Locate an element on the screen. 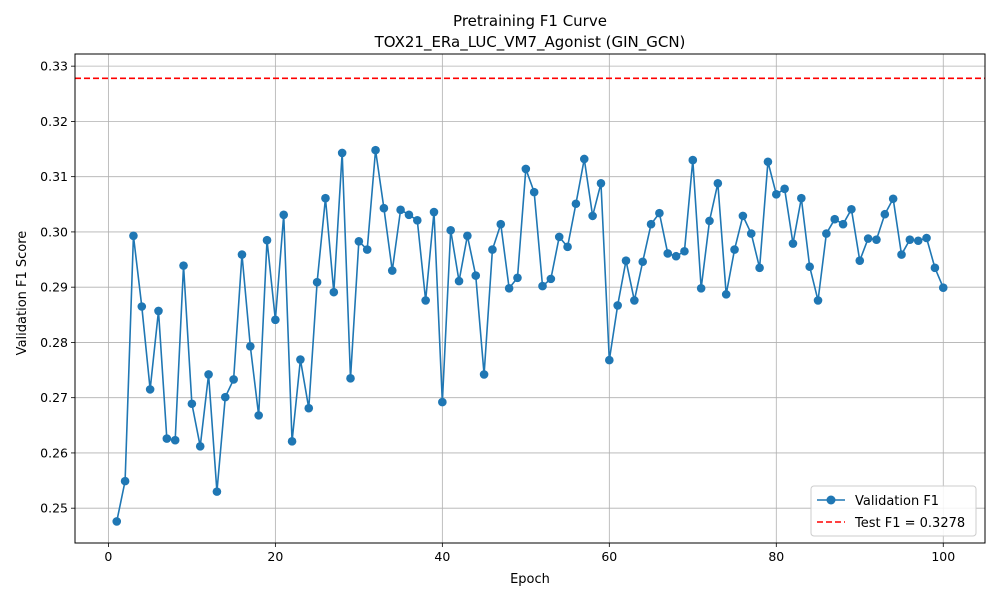 Image resolution: width=1000 pixels, height=600 pixels. y-tick-label: 0.28 is located at coordinates (54, 342).